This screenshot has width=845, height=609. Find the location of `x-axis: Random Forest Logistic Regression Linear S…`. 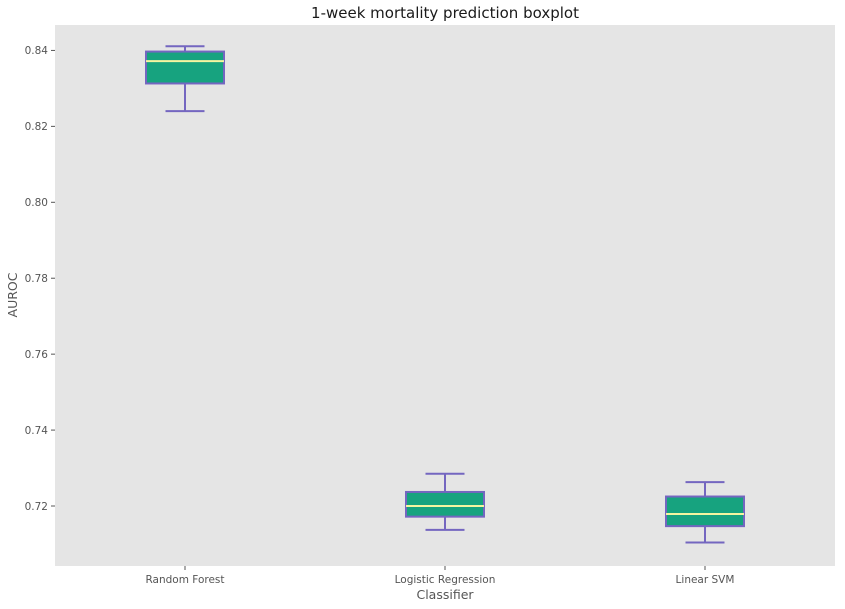

x-axis: Random Forest Logistic Regression Linear S… is located at coordinates (439, 576).